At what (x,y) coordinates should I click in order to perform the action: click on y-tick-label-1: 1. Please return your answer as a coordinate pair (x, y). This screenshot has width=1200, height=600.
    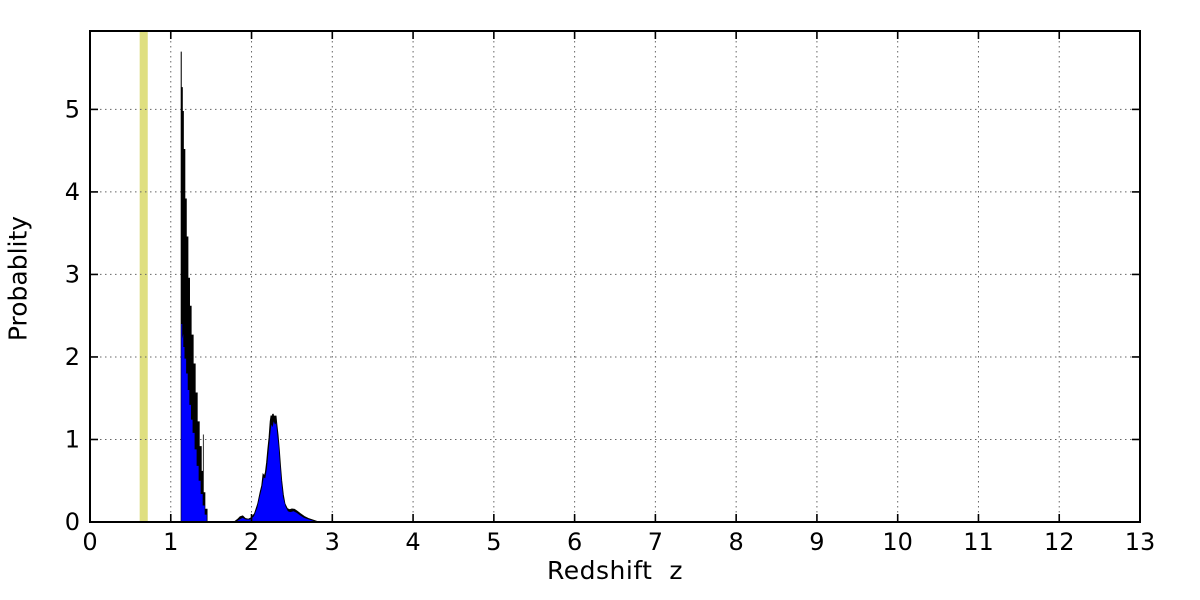
    Looking at the image, I should click on (72, 439).